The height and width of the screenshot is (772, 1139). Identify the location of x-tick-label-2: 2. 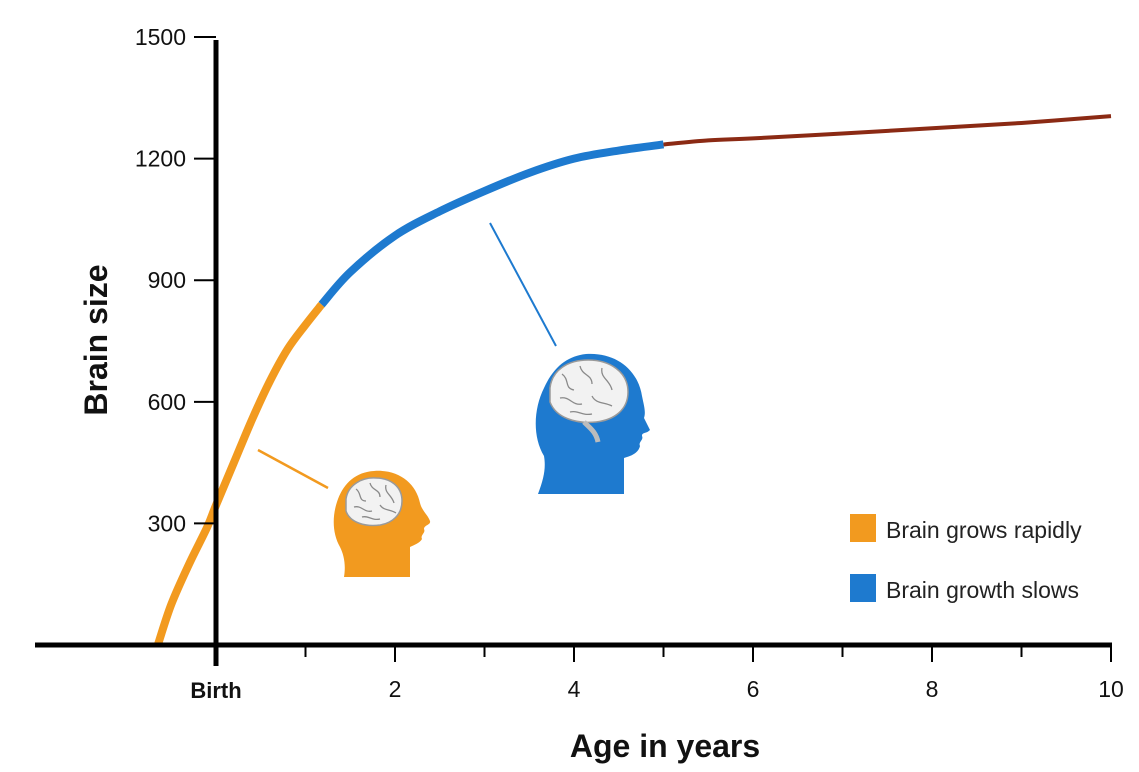
(395, 689).